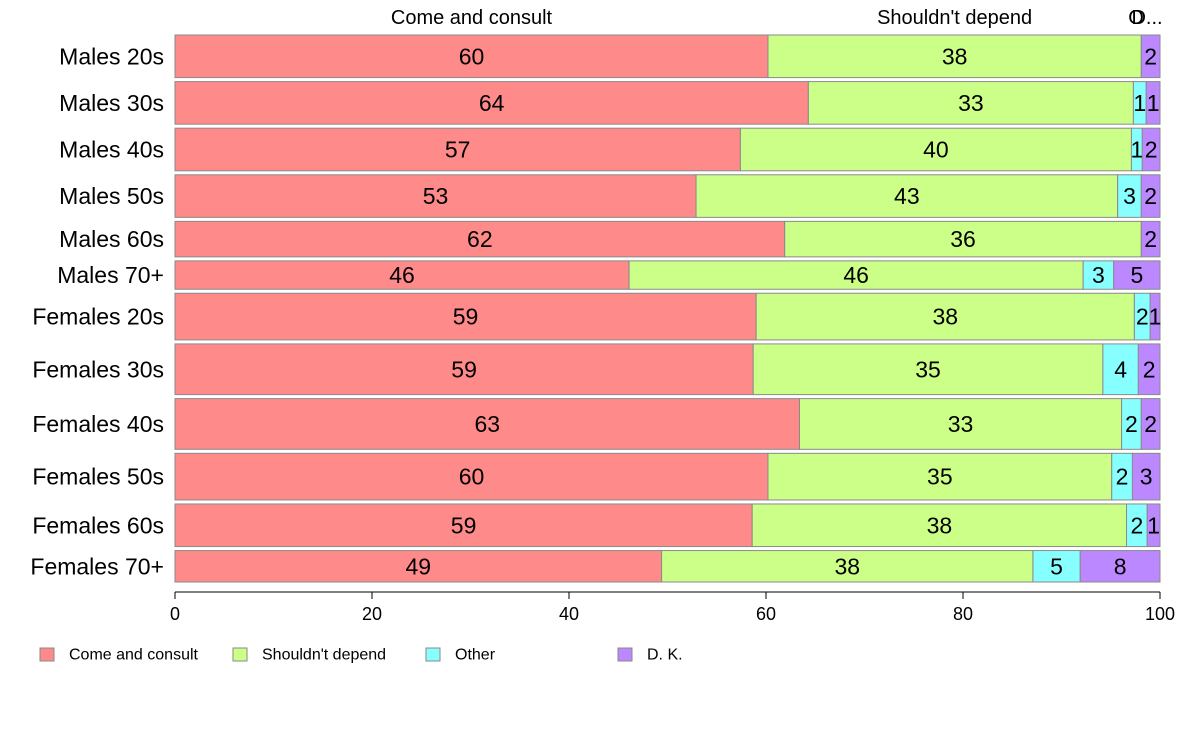 This screenshot has width=1188, height=736. Describe the element at coordinates (650, 655) in the screenshot. I see `legend-item: D. K.` at that location.